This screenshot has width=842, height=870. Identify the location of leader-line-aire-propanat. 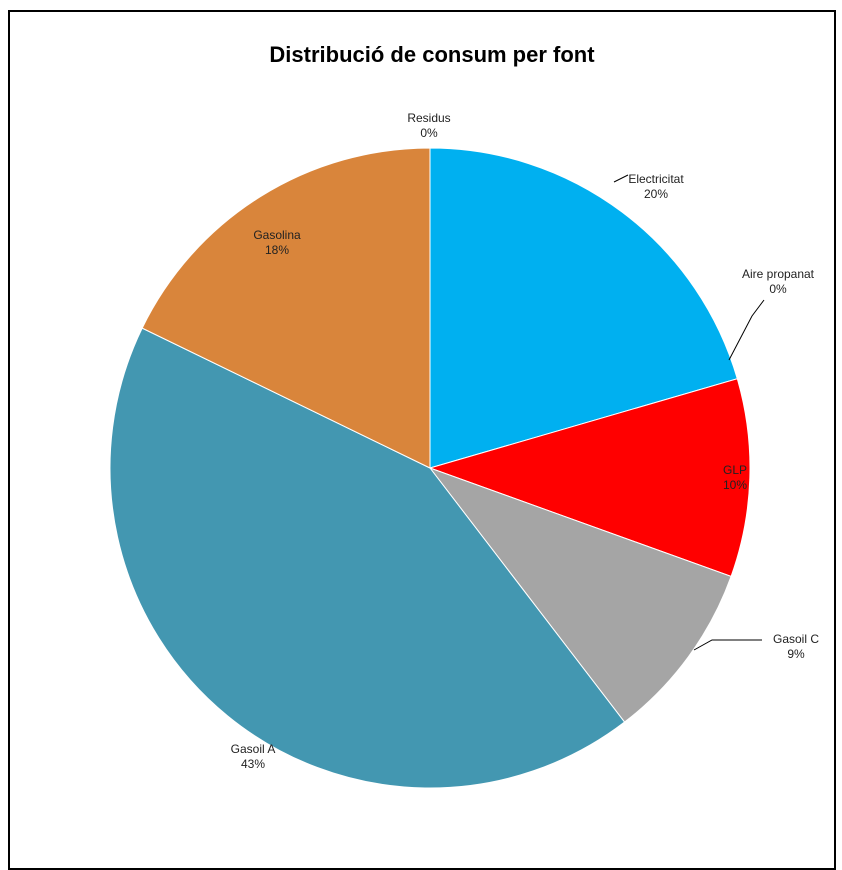
(746, 330).